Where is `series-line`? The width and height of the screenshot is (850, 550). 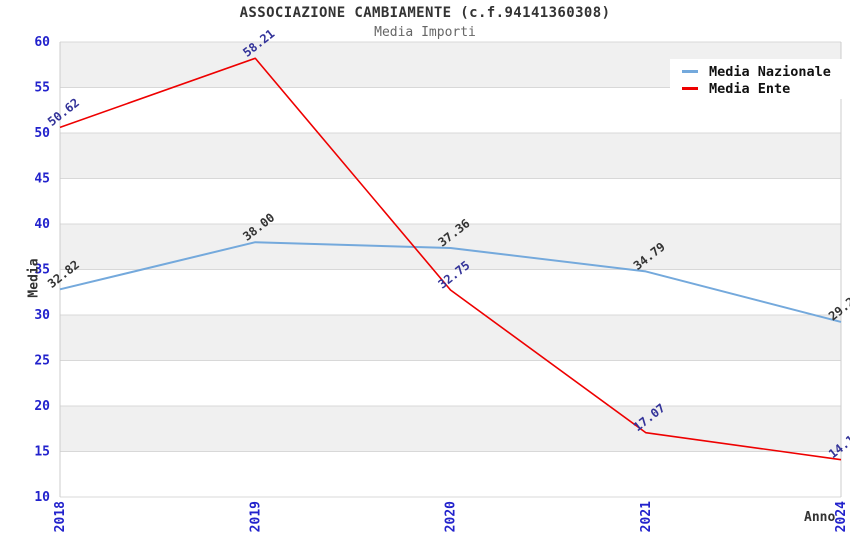 series-line is located at coordinates (450, 282).